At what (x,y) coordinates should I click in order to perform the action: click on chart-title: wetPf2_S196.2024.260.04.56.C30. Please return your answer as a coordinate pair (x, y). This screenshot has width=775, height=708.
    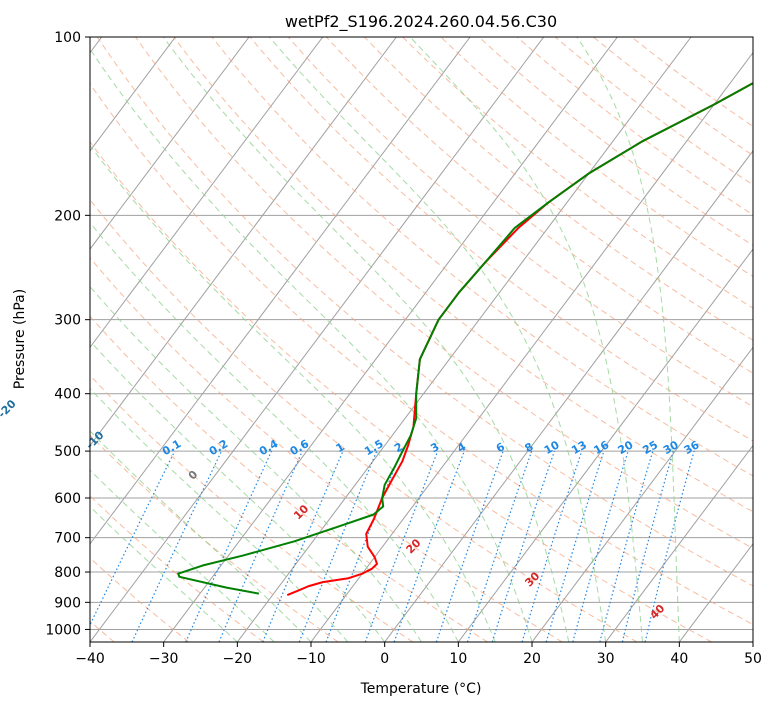
    Looking at the image, I should click on (421, 22).